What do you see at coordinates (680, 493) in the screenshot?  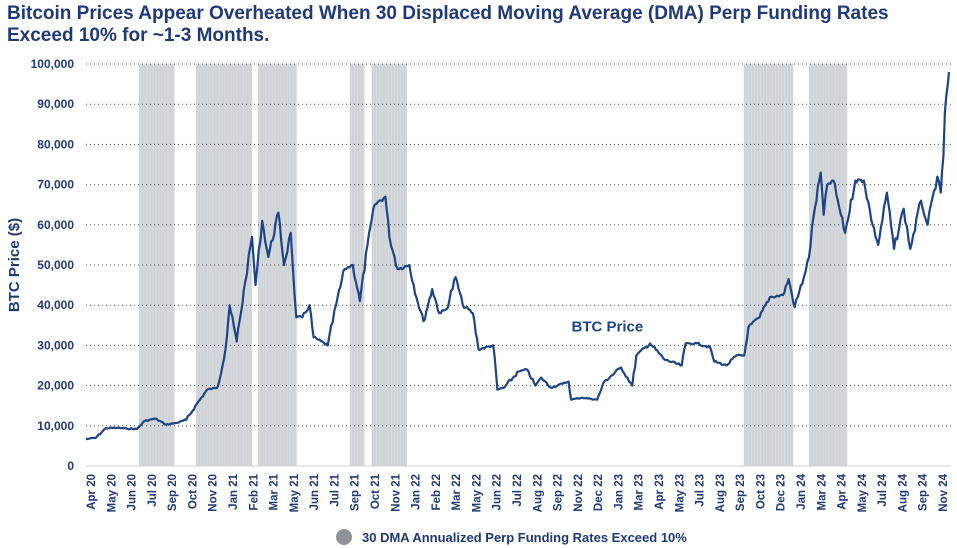 I see `x-tick-label: May 23` at bounding box center [680, 493].